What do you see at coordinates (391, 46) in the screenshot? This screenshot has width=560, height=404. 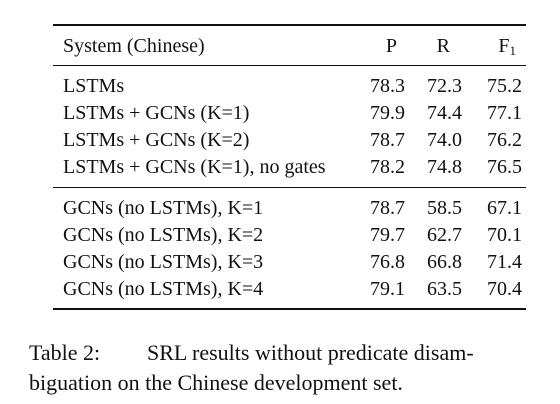 I see `header-p: P` at bounding box center [391, 46].